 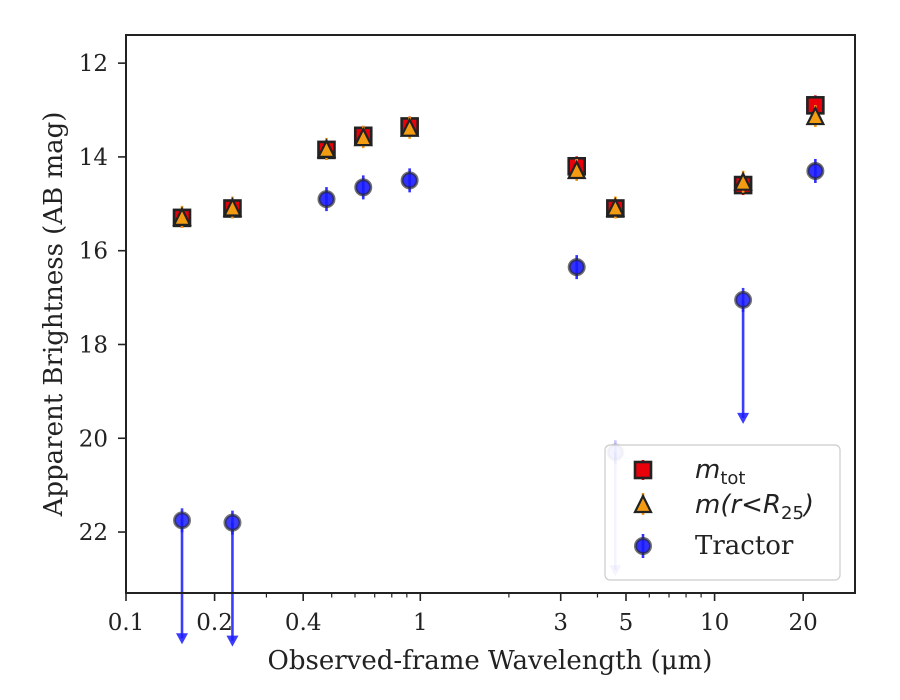 I want to click on y-tick-label: 20, so click(x=93, y=439).